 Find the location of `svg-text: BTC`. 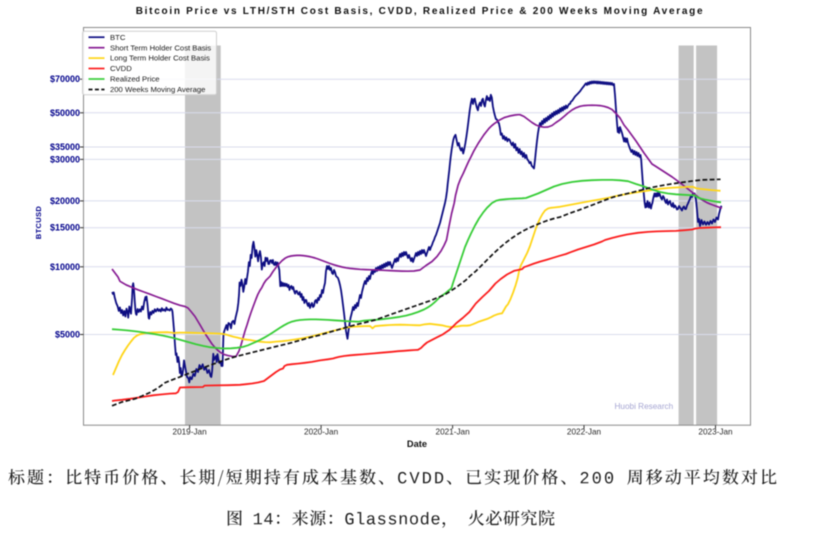

svg-text: BTC is located at coordinates (118, 37).